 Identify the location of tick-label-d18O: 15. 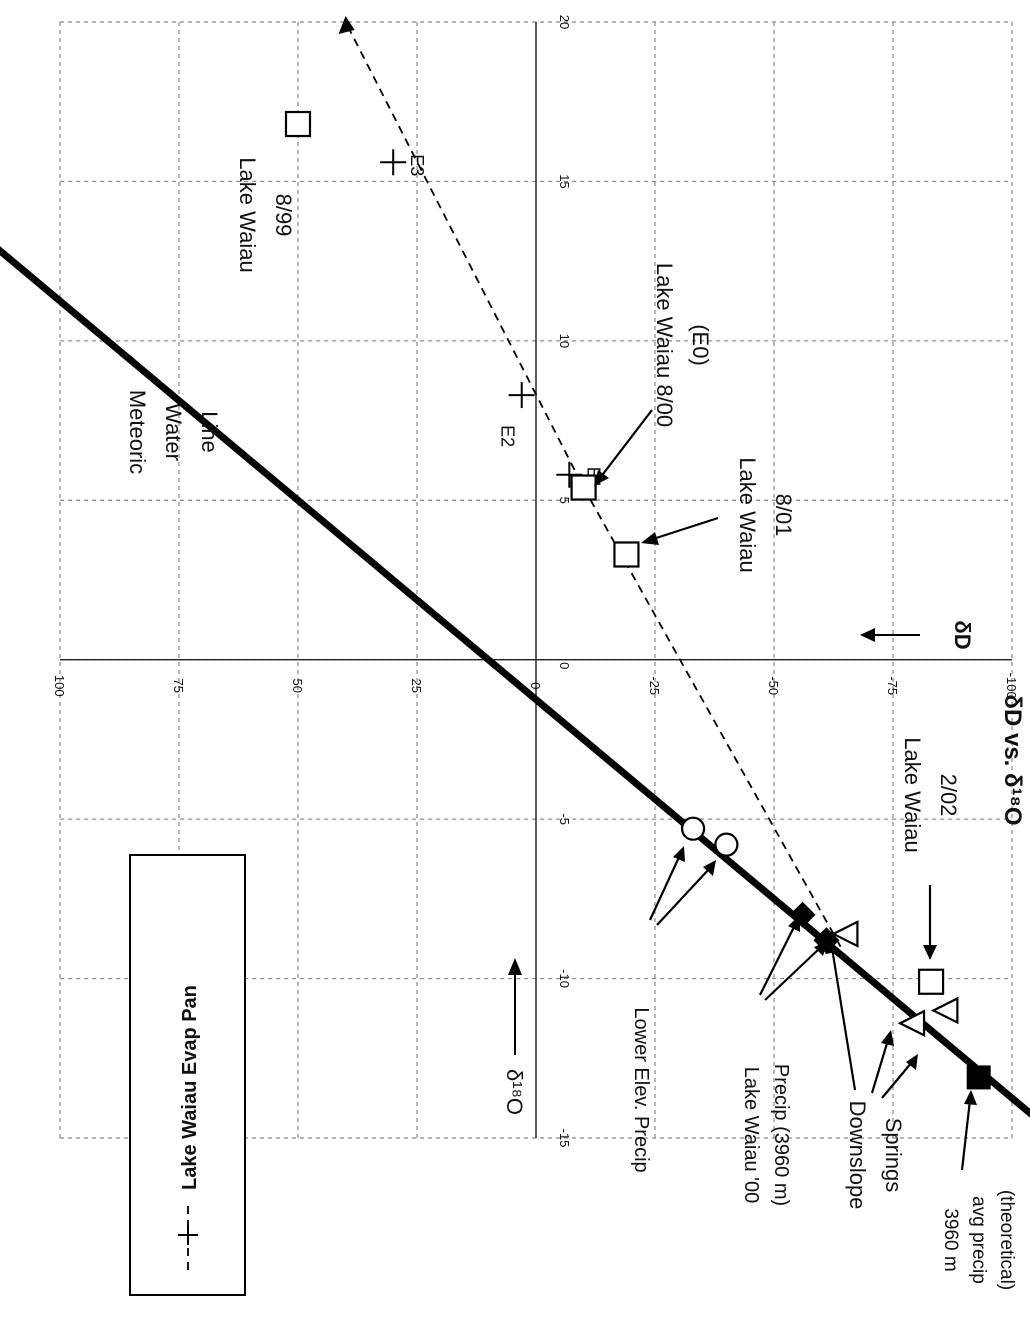
(564, 181).